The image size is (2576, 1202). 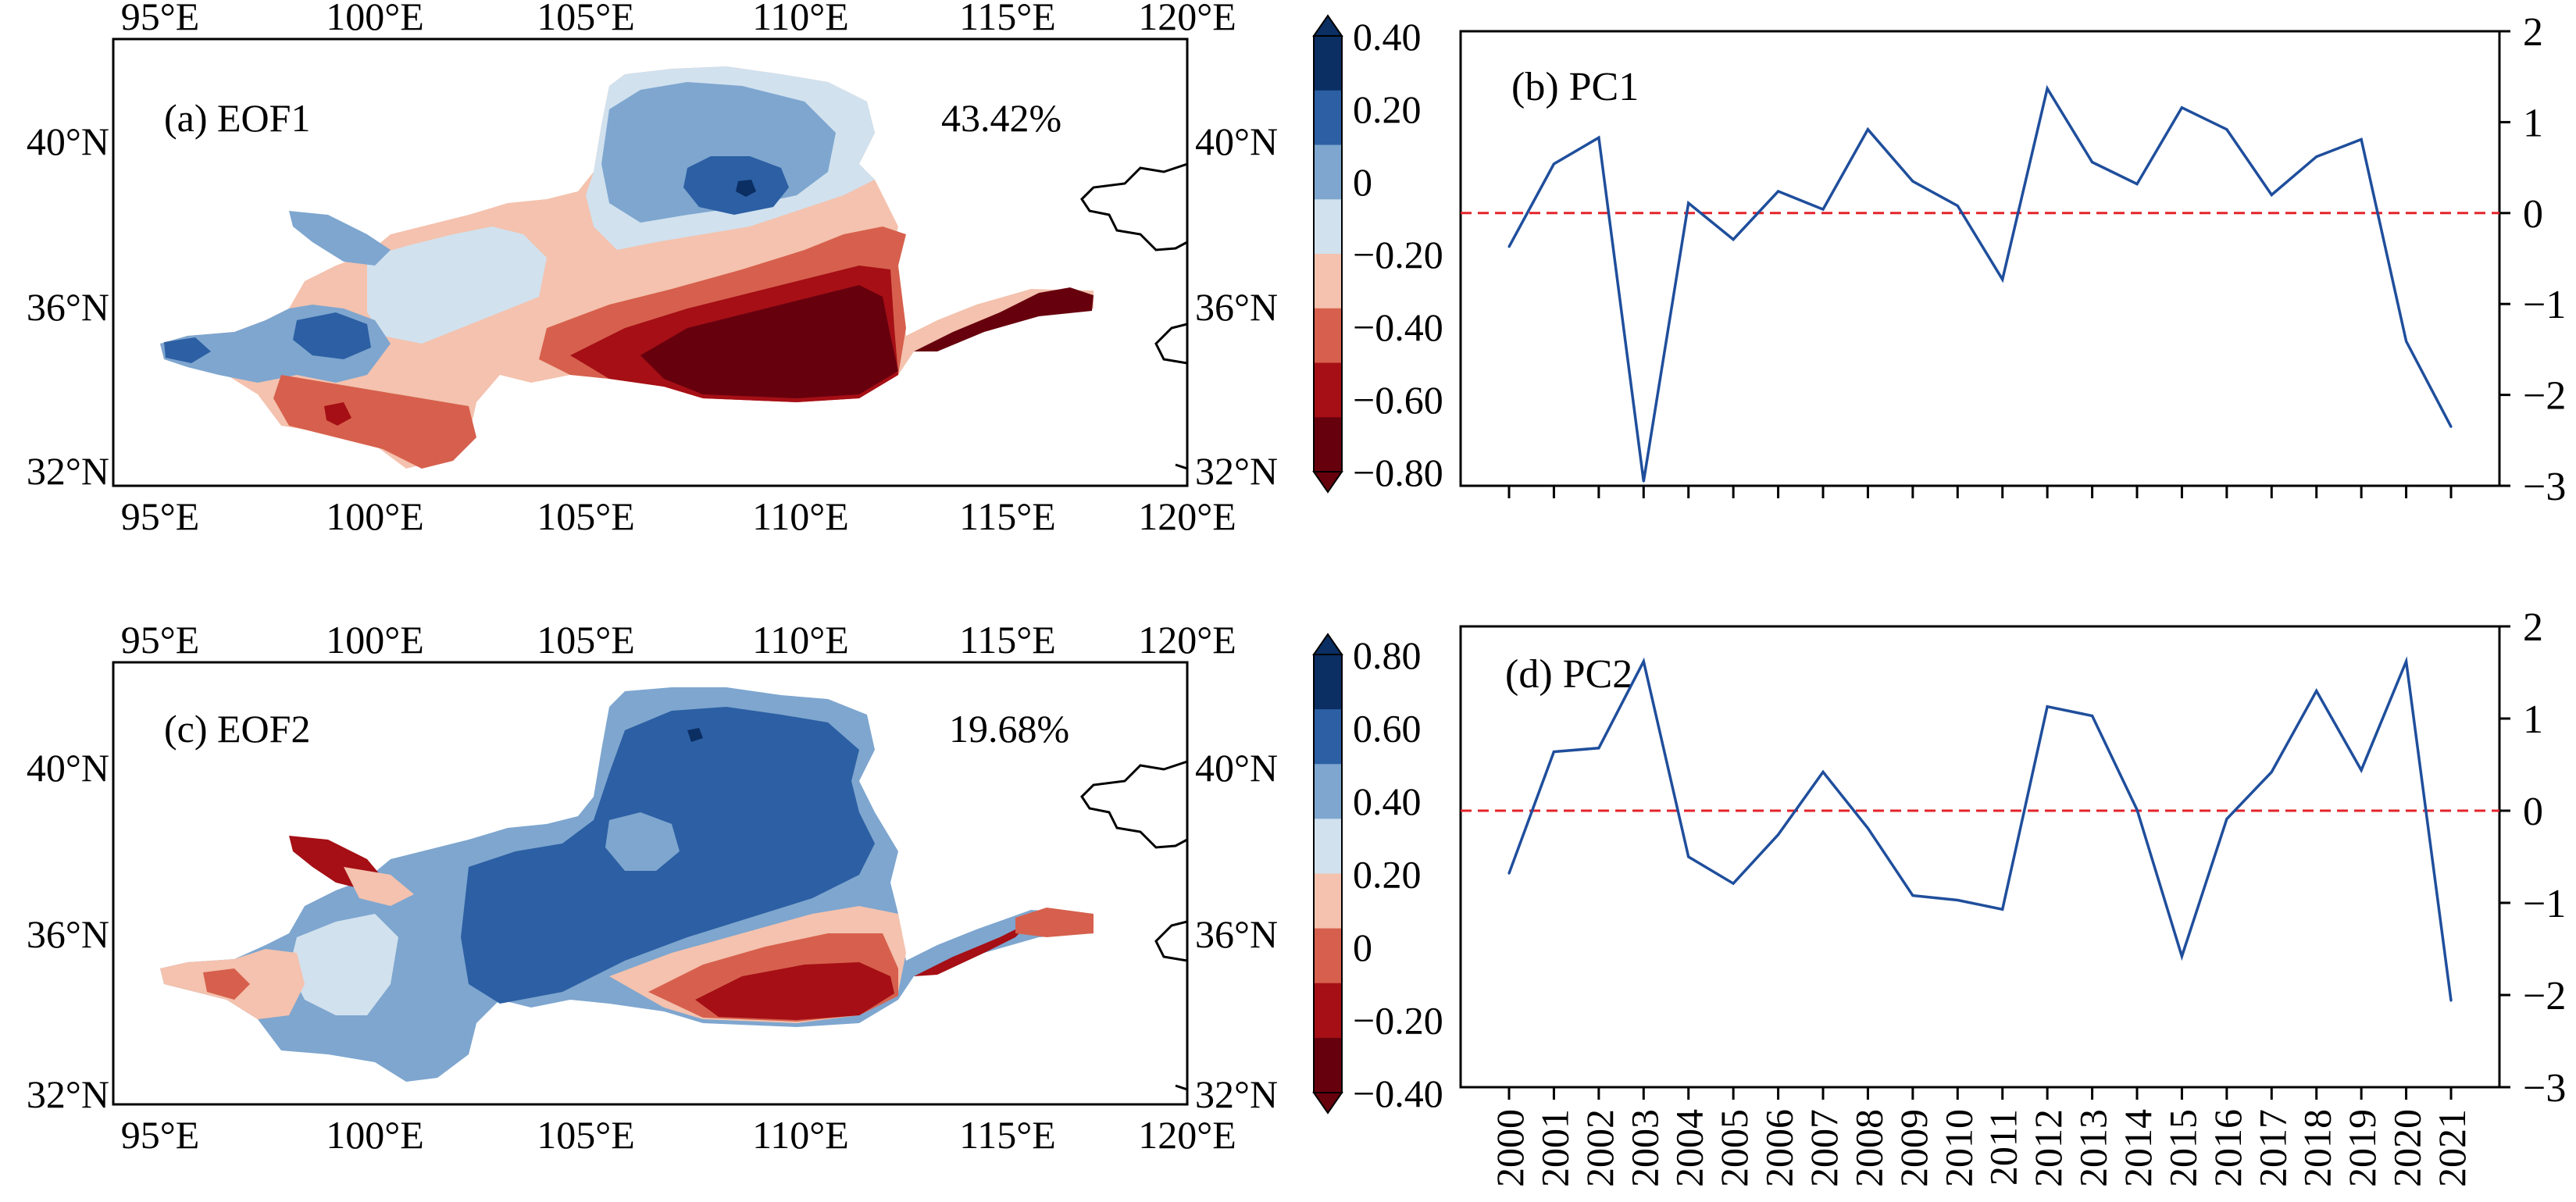 What do you see at coordinates (1398, 400) in the screenshot?
I see `colorbar-tick-label: −0.60` at bounding box center [1398, 400].